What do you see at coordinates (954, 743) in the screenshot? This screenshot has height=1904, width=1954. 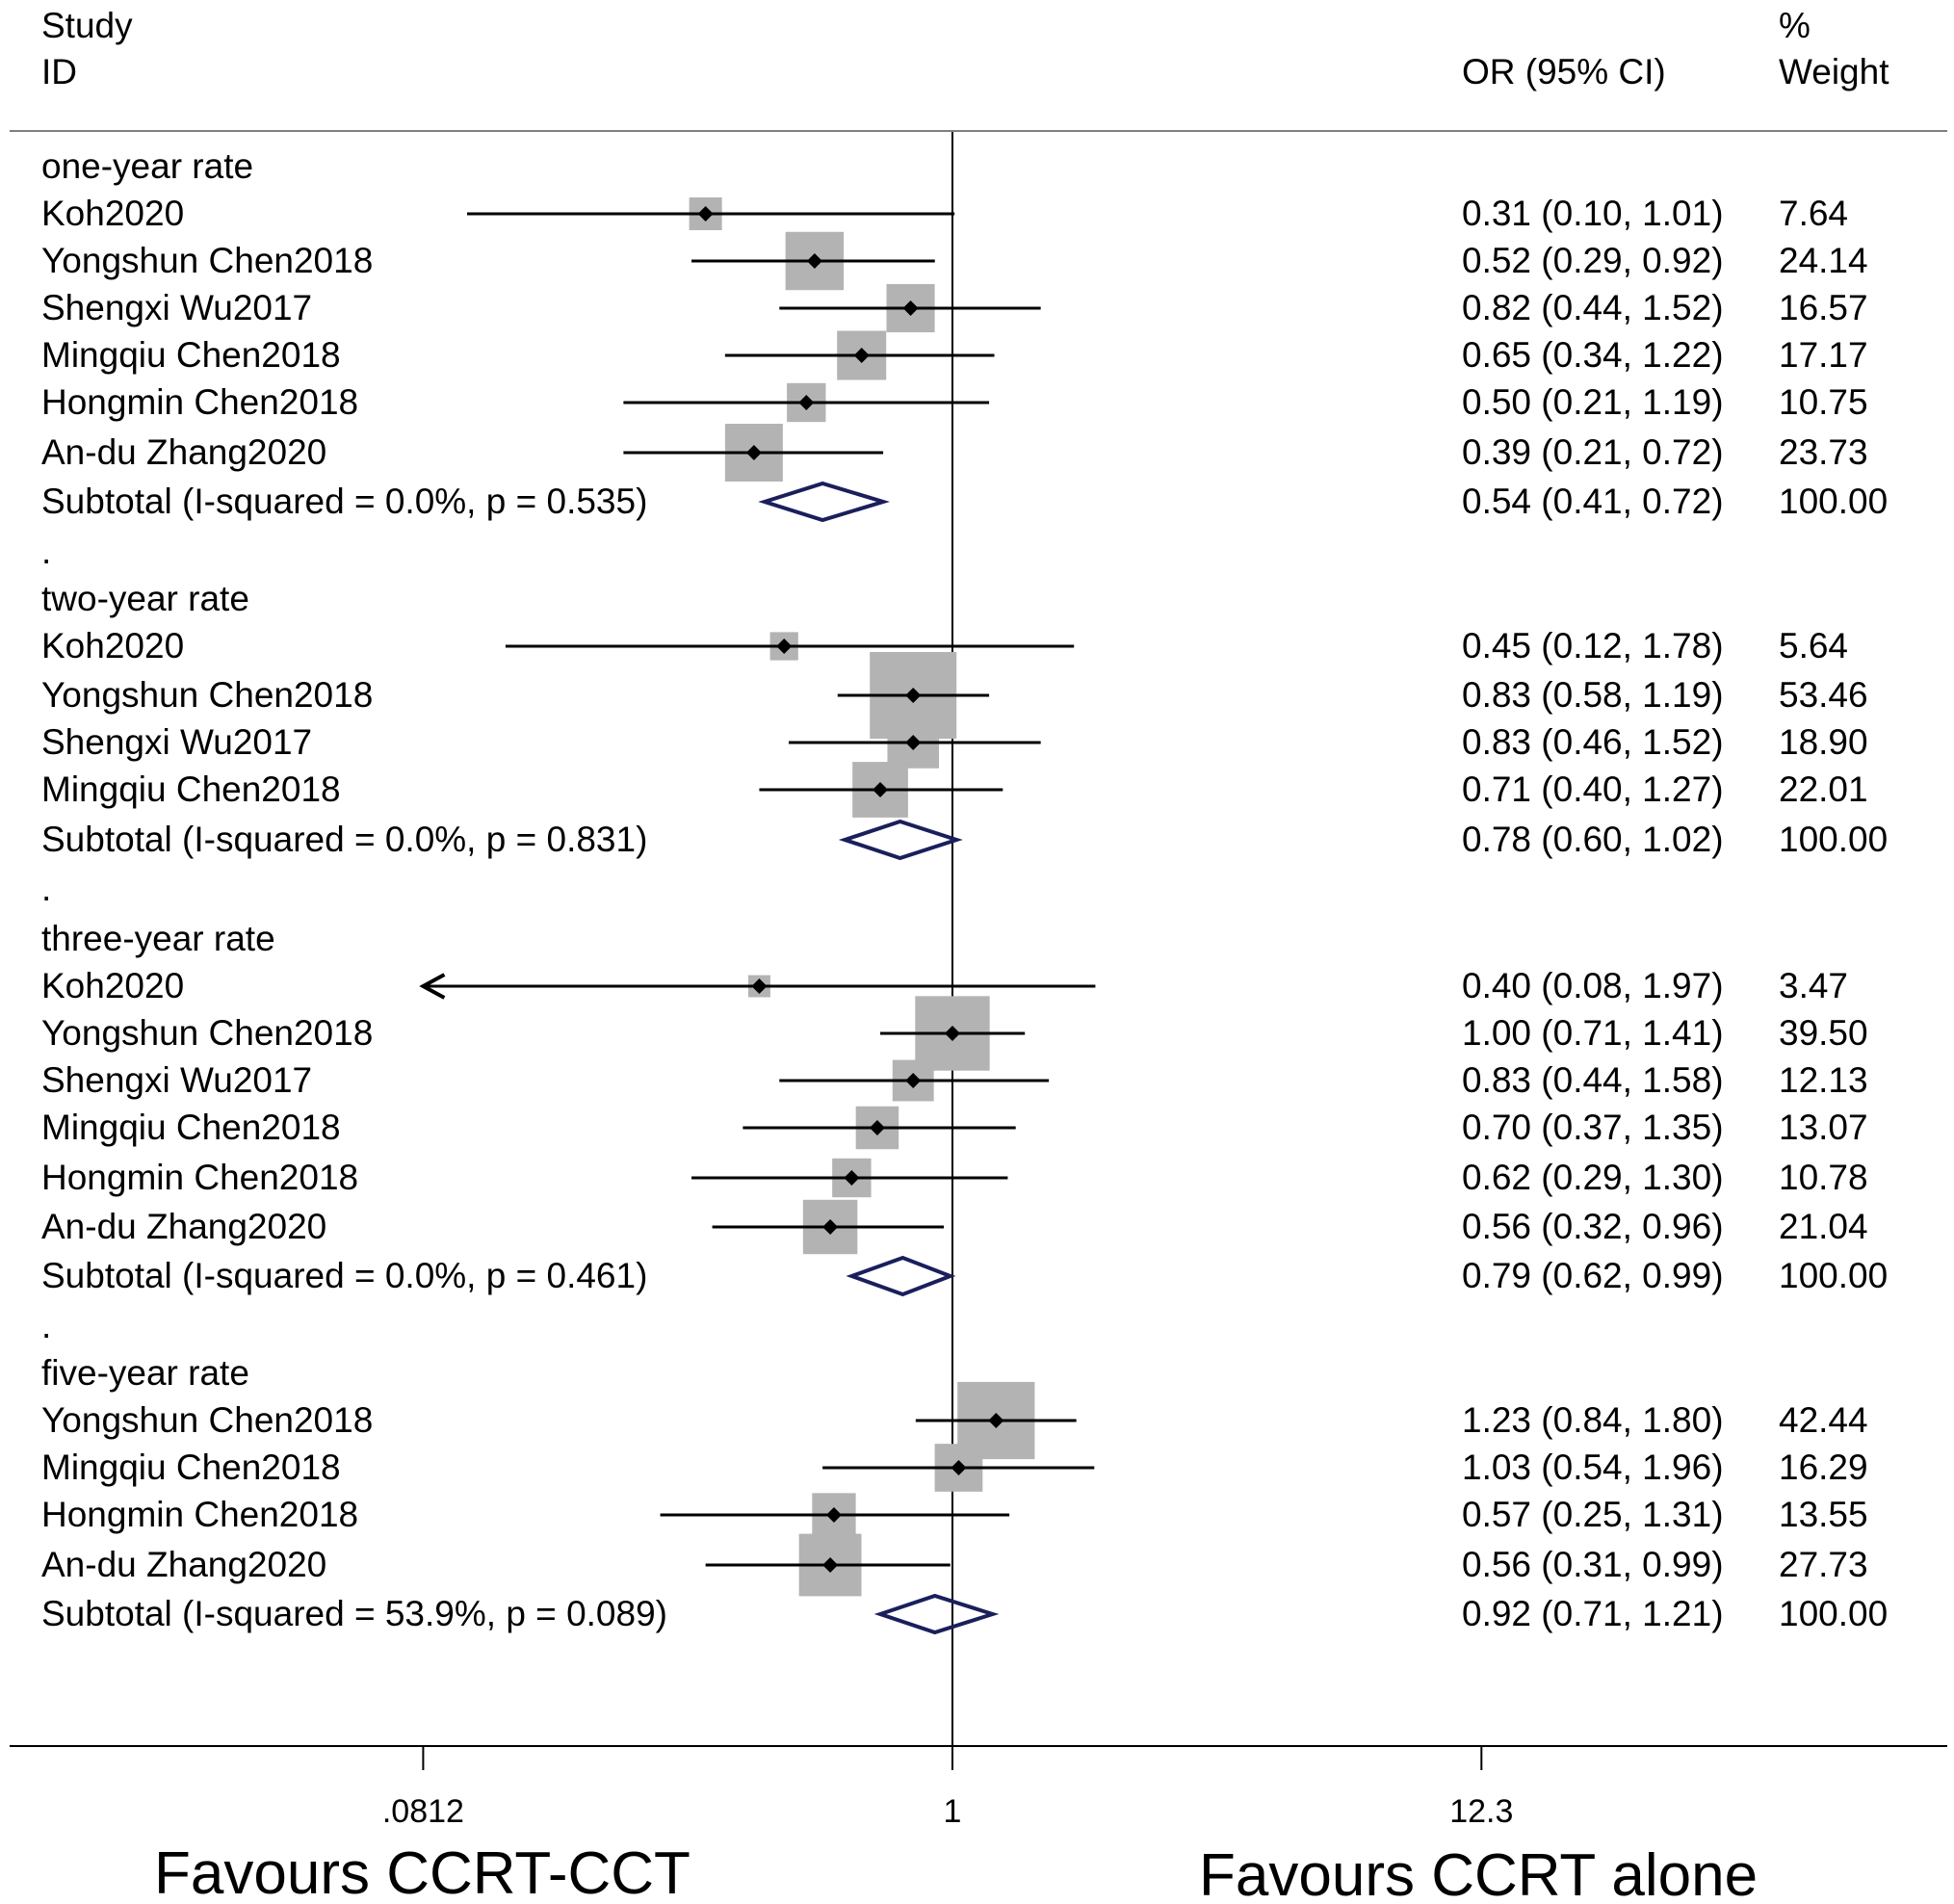 I see `row-study: Shengxi Wu2017 0.83 (0.46, 1.52) 18.90` at bounding box center [954, 743].